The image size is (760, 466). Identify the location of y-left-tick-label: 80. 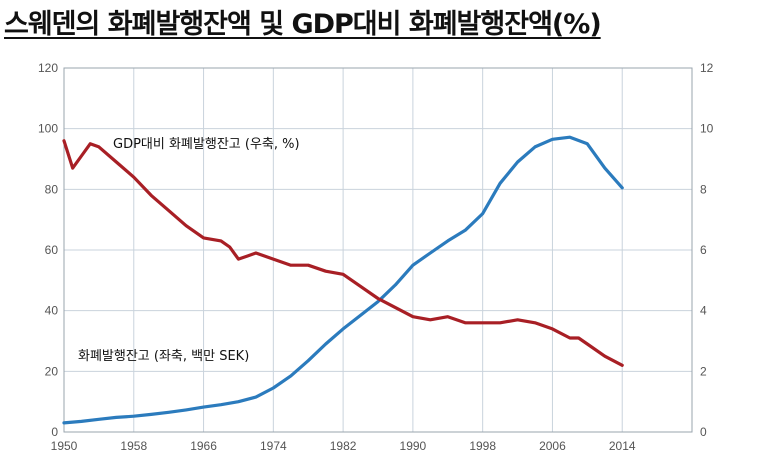
(52, 189).